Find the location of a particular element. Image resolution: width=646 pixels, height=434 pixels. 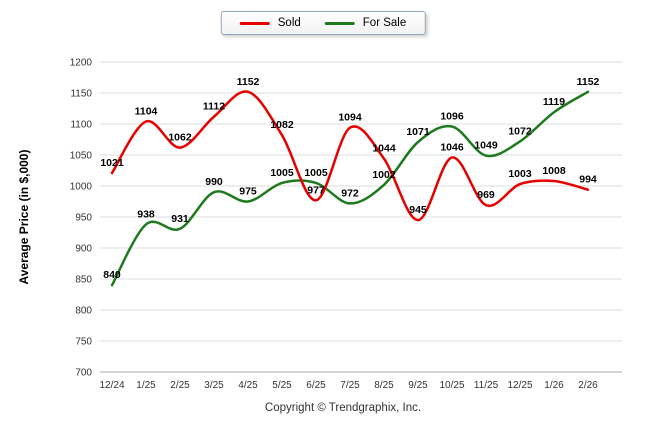

x-tick-label: 8/25 is located at coordinates (384, 385).